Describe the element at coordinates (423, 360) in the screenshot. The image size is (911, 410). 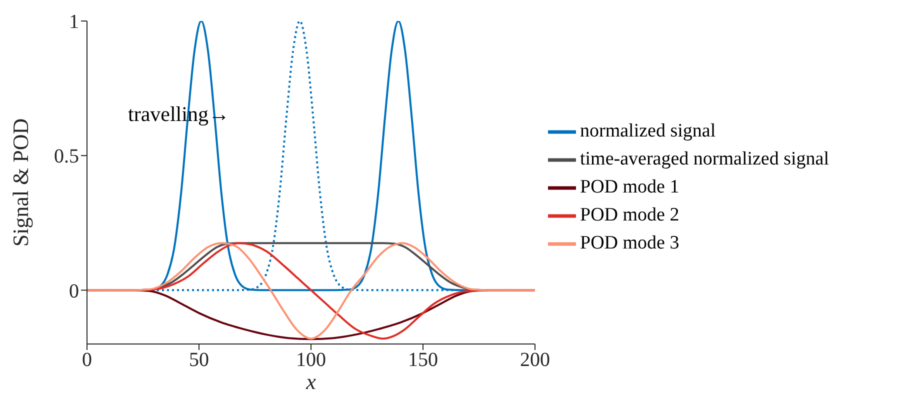
I see `x-tick-label: 150` at that location.